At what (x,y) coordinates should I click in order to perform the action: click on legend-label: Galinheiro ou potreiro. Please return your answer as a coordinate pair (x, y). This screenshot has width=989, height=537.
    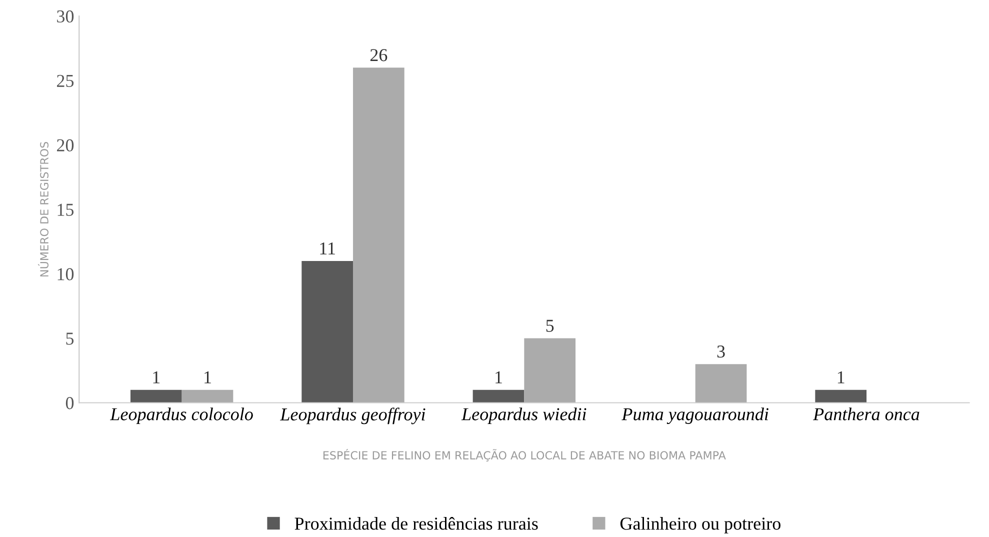
    Looking at the image, I should click on (700, 525).